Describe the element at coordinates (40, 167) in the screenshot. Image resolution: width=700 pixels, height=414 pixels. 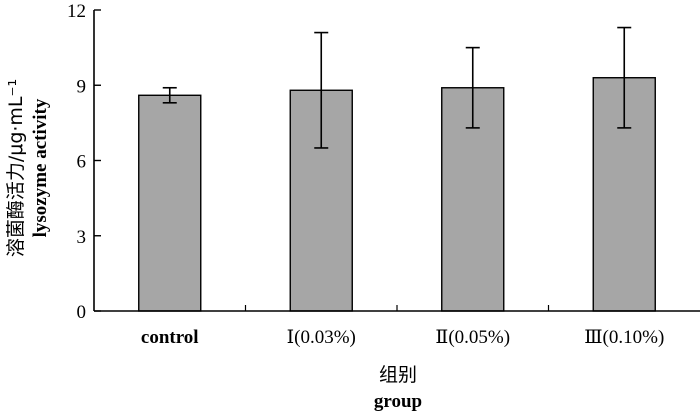
I see `y-axis-title-en: lysozyme activity` at that location.